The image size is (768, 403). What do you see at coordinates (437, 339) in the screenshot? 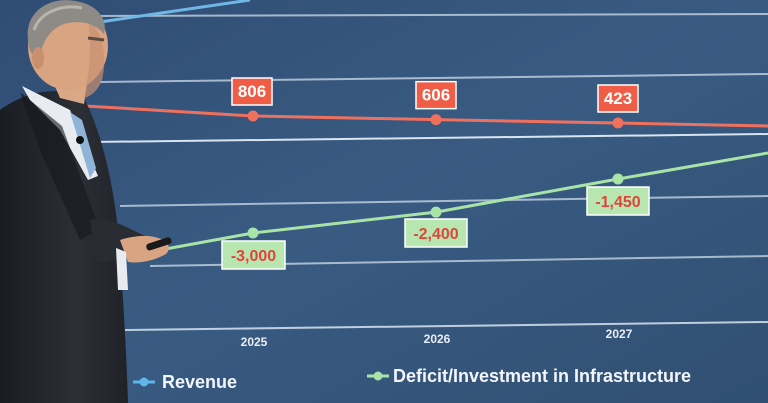
I see `x-tick-label: 2026` at bounding box center [437, 339].